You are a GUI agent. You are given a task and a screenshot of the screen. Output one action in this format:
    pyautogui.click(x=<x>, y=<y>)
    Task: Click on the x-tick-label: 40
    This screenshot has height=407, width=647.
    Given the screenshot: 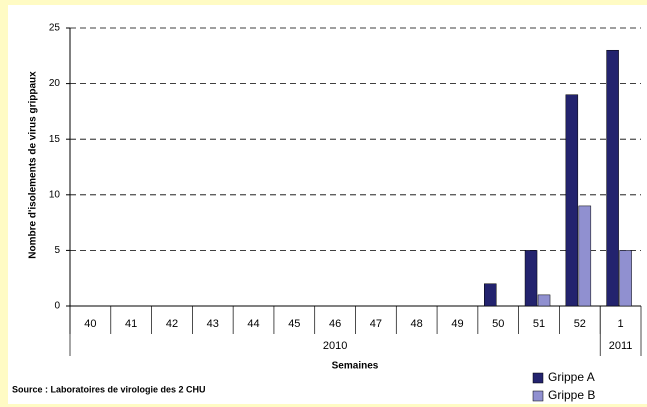 What is the action you would take?
    pyautogui.click(x=90, y=324)
    